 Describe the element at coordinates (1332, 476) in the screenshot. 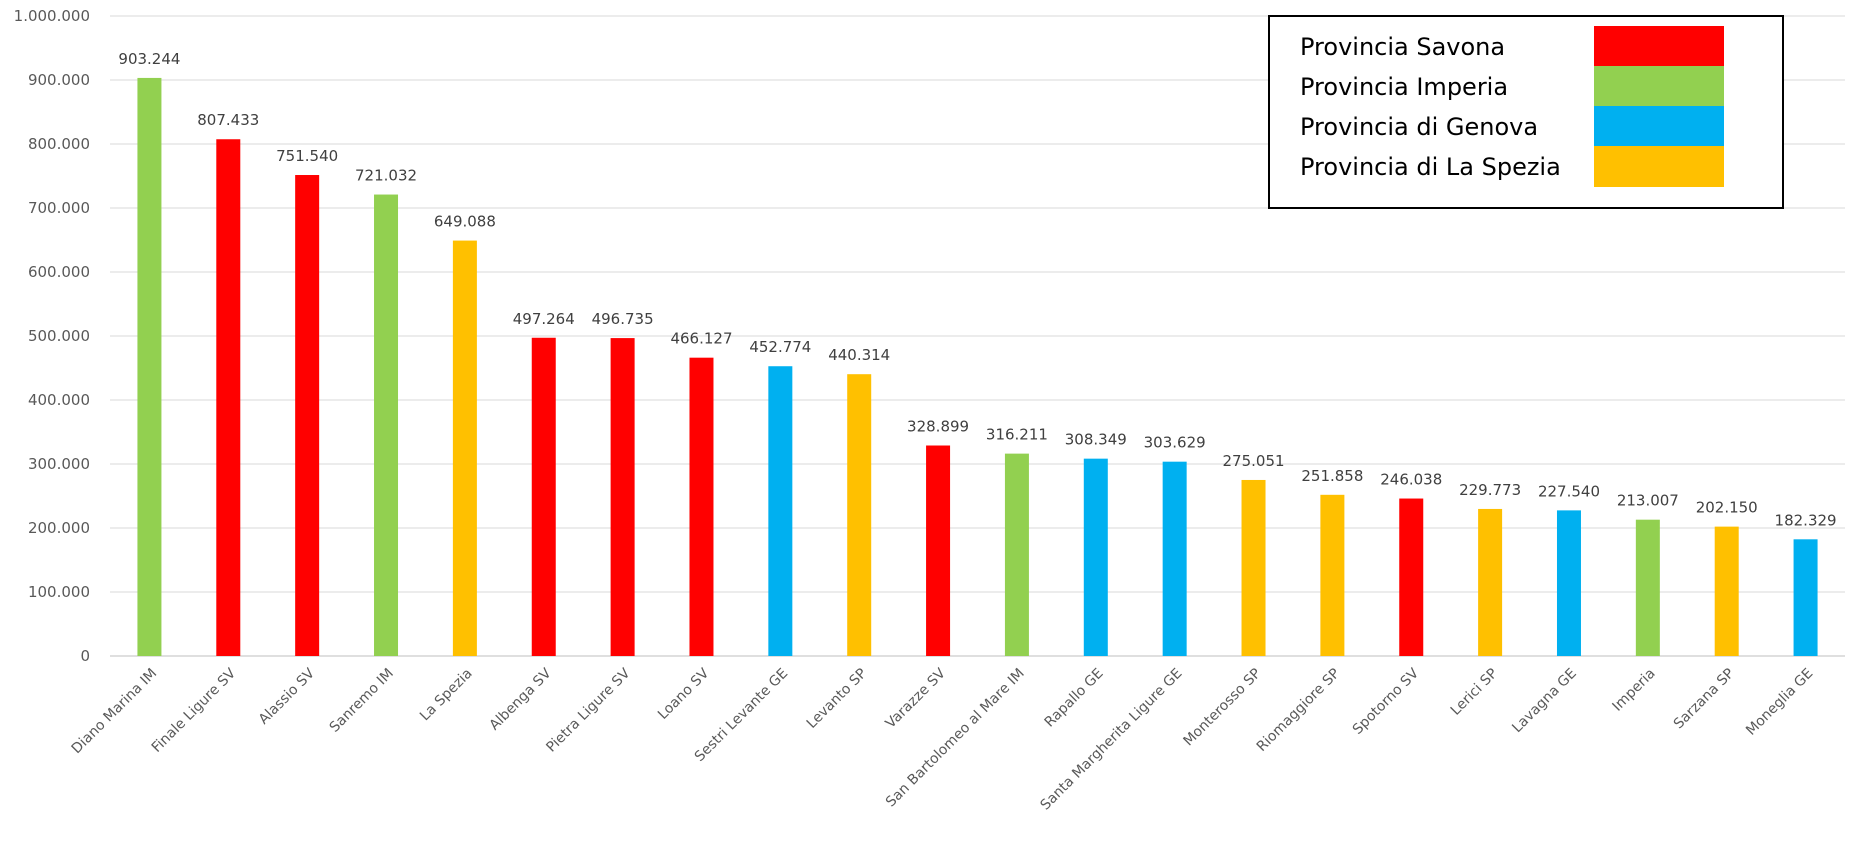

I see `data-label: 251.858` at that location.